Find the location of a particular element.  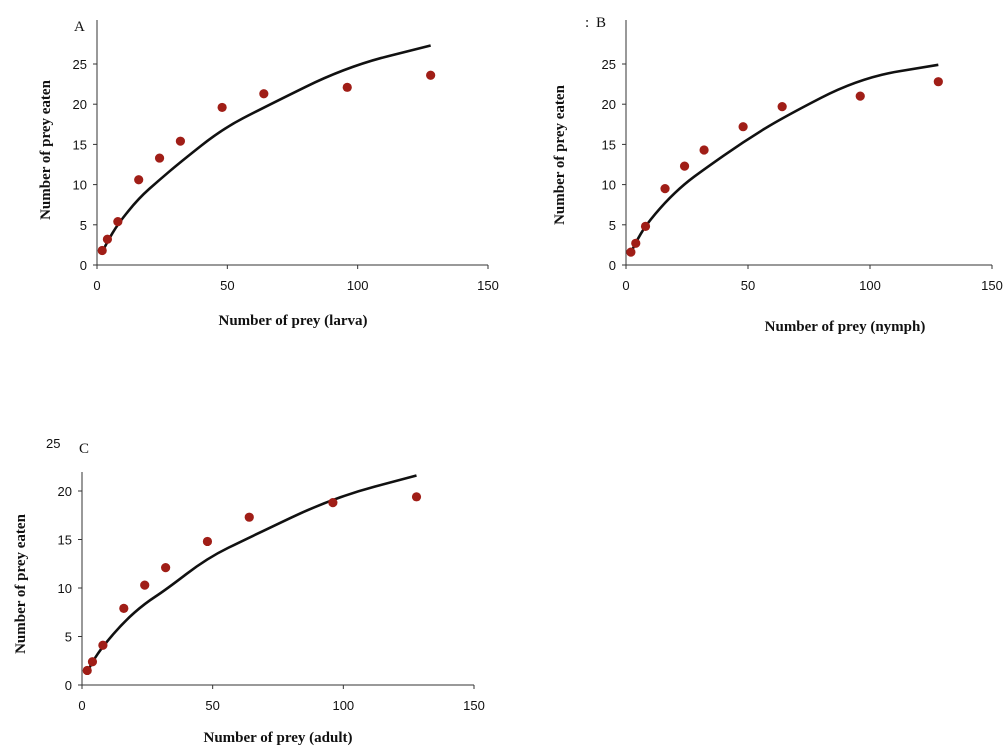

panel-label-a: A is located at coordinates (79, 27).